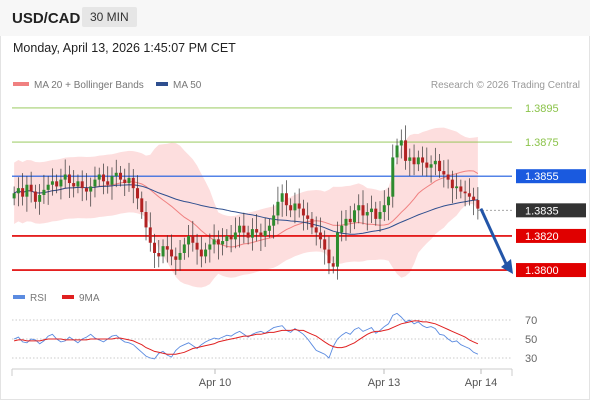 This screenshot has width=590, height=400. What do you see at coordinates (162, 84) in the screenshot?
I see `ma50-swatch-icon` at bounding box center [162, 84].